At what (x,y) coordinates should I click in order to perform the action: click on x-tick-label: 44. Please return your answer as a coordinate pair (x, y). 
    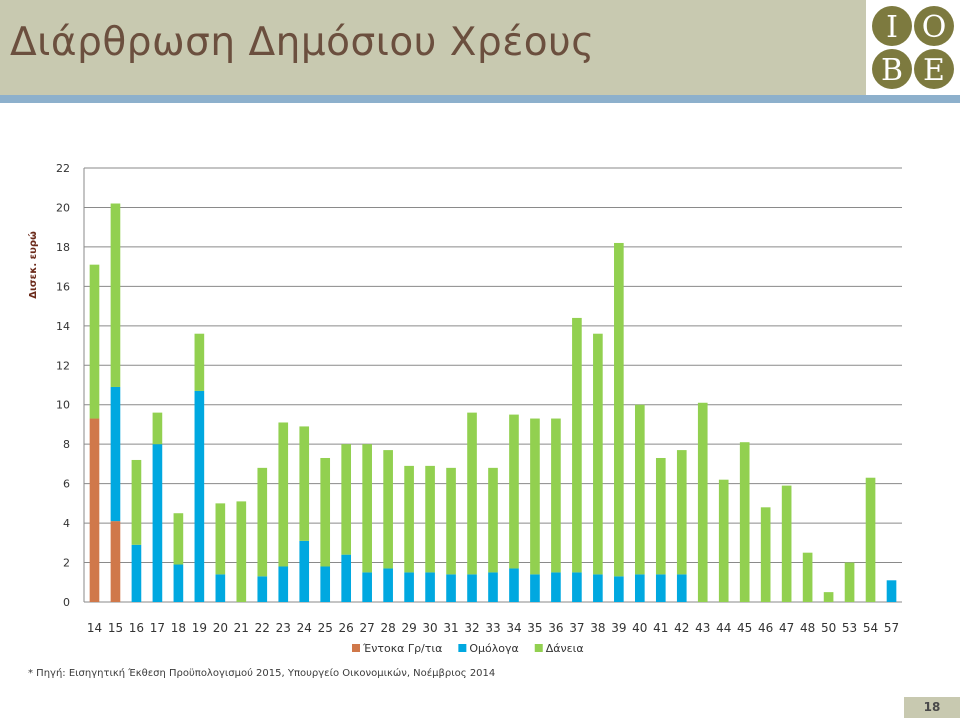
    Looking at the image, I should click on (723, 628).